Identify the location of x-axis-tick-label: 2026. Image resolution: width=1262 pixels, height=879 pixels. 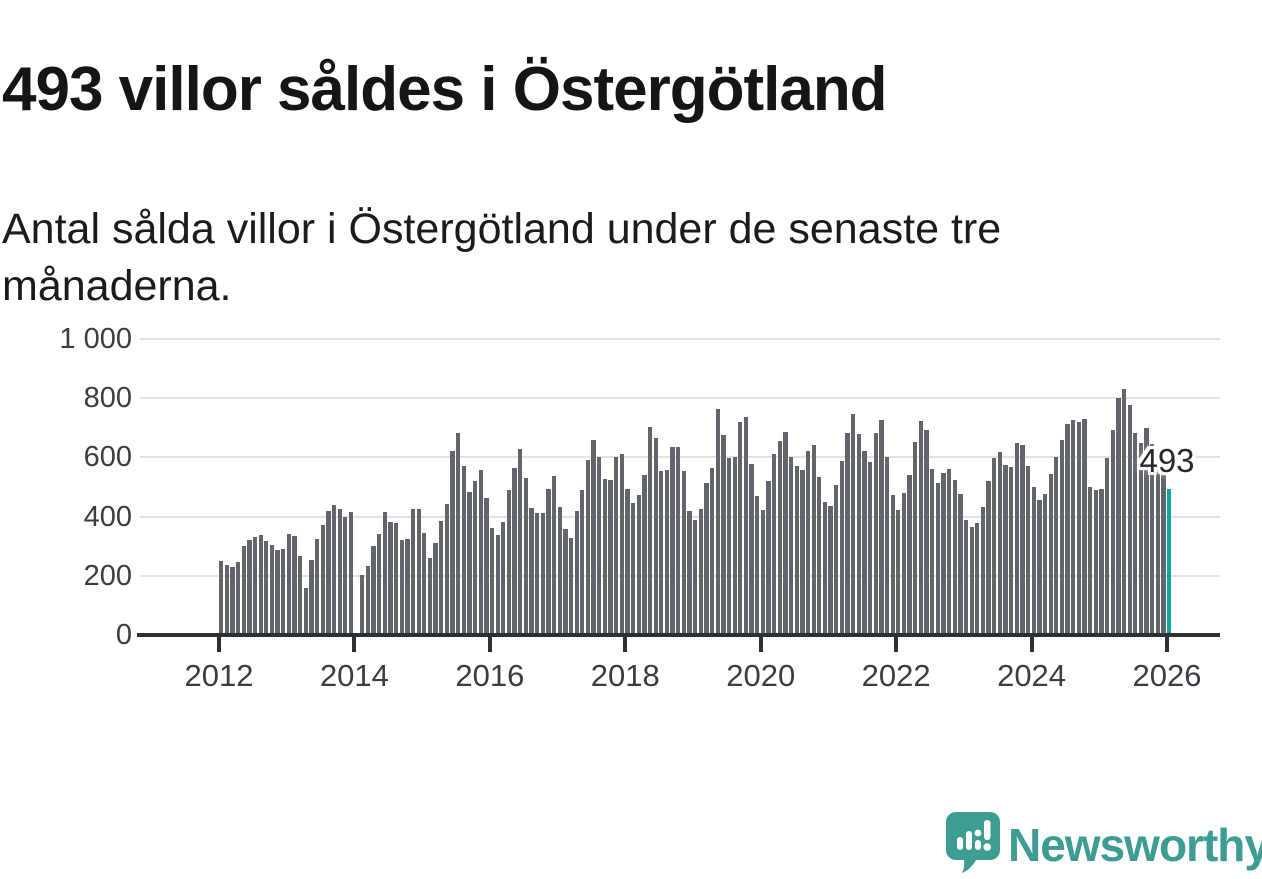
(1167, 675).